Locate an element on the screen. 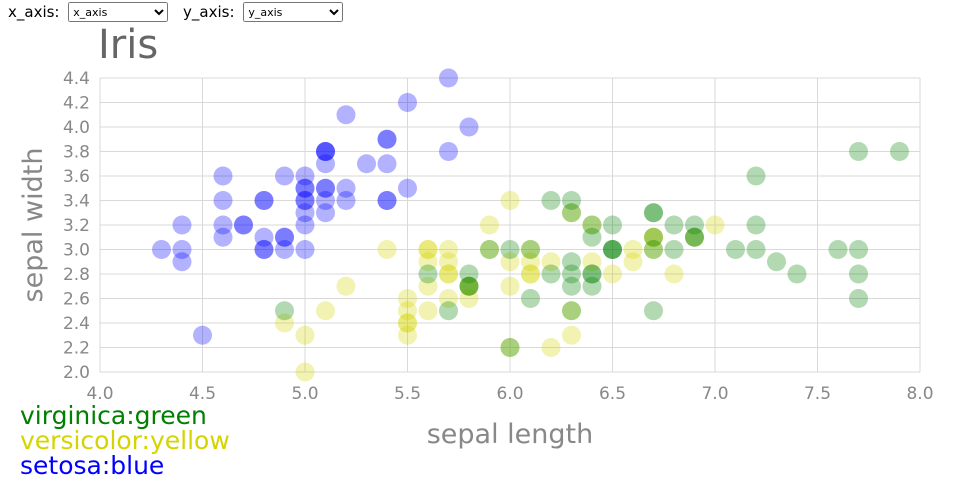  y-tick-label: 2.2 is located at coordinates (76, 349).